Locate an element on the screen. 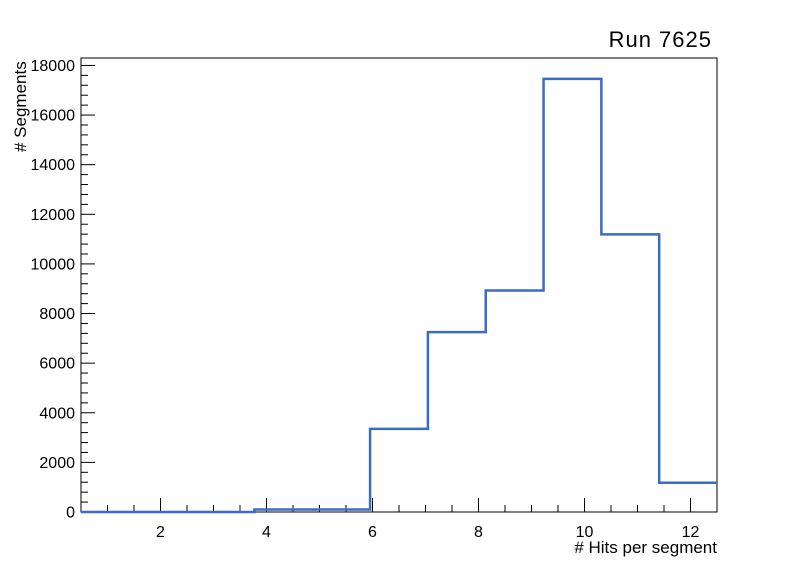  x-tick-label: 6 is located at coordinates (372, 532).